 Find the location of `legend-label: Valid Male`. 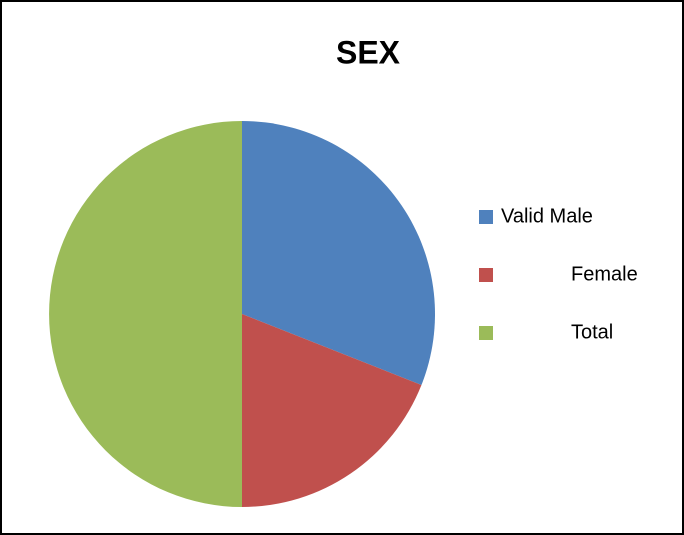

legend-label: Valid Male is located at coordinates (547, 216).